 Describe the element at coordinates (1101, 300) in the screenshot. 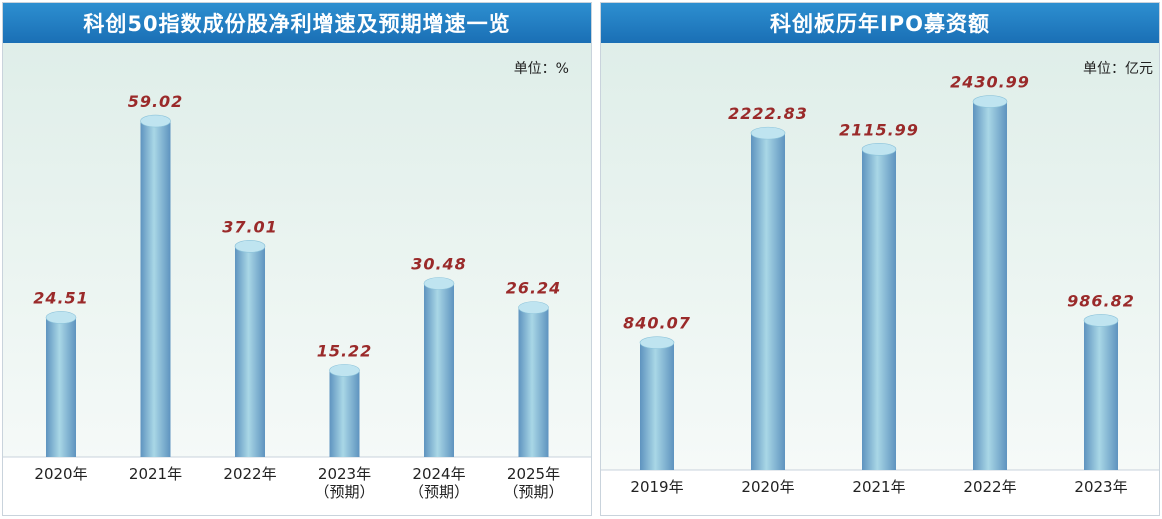

I see `value-label: 986.82` at that location.